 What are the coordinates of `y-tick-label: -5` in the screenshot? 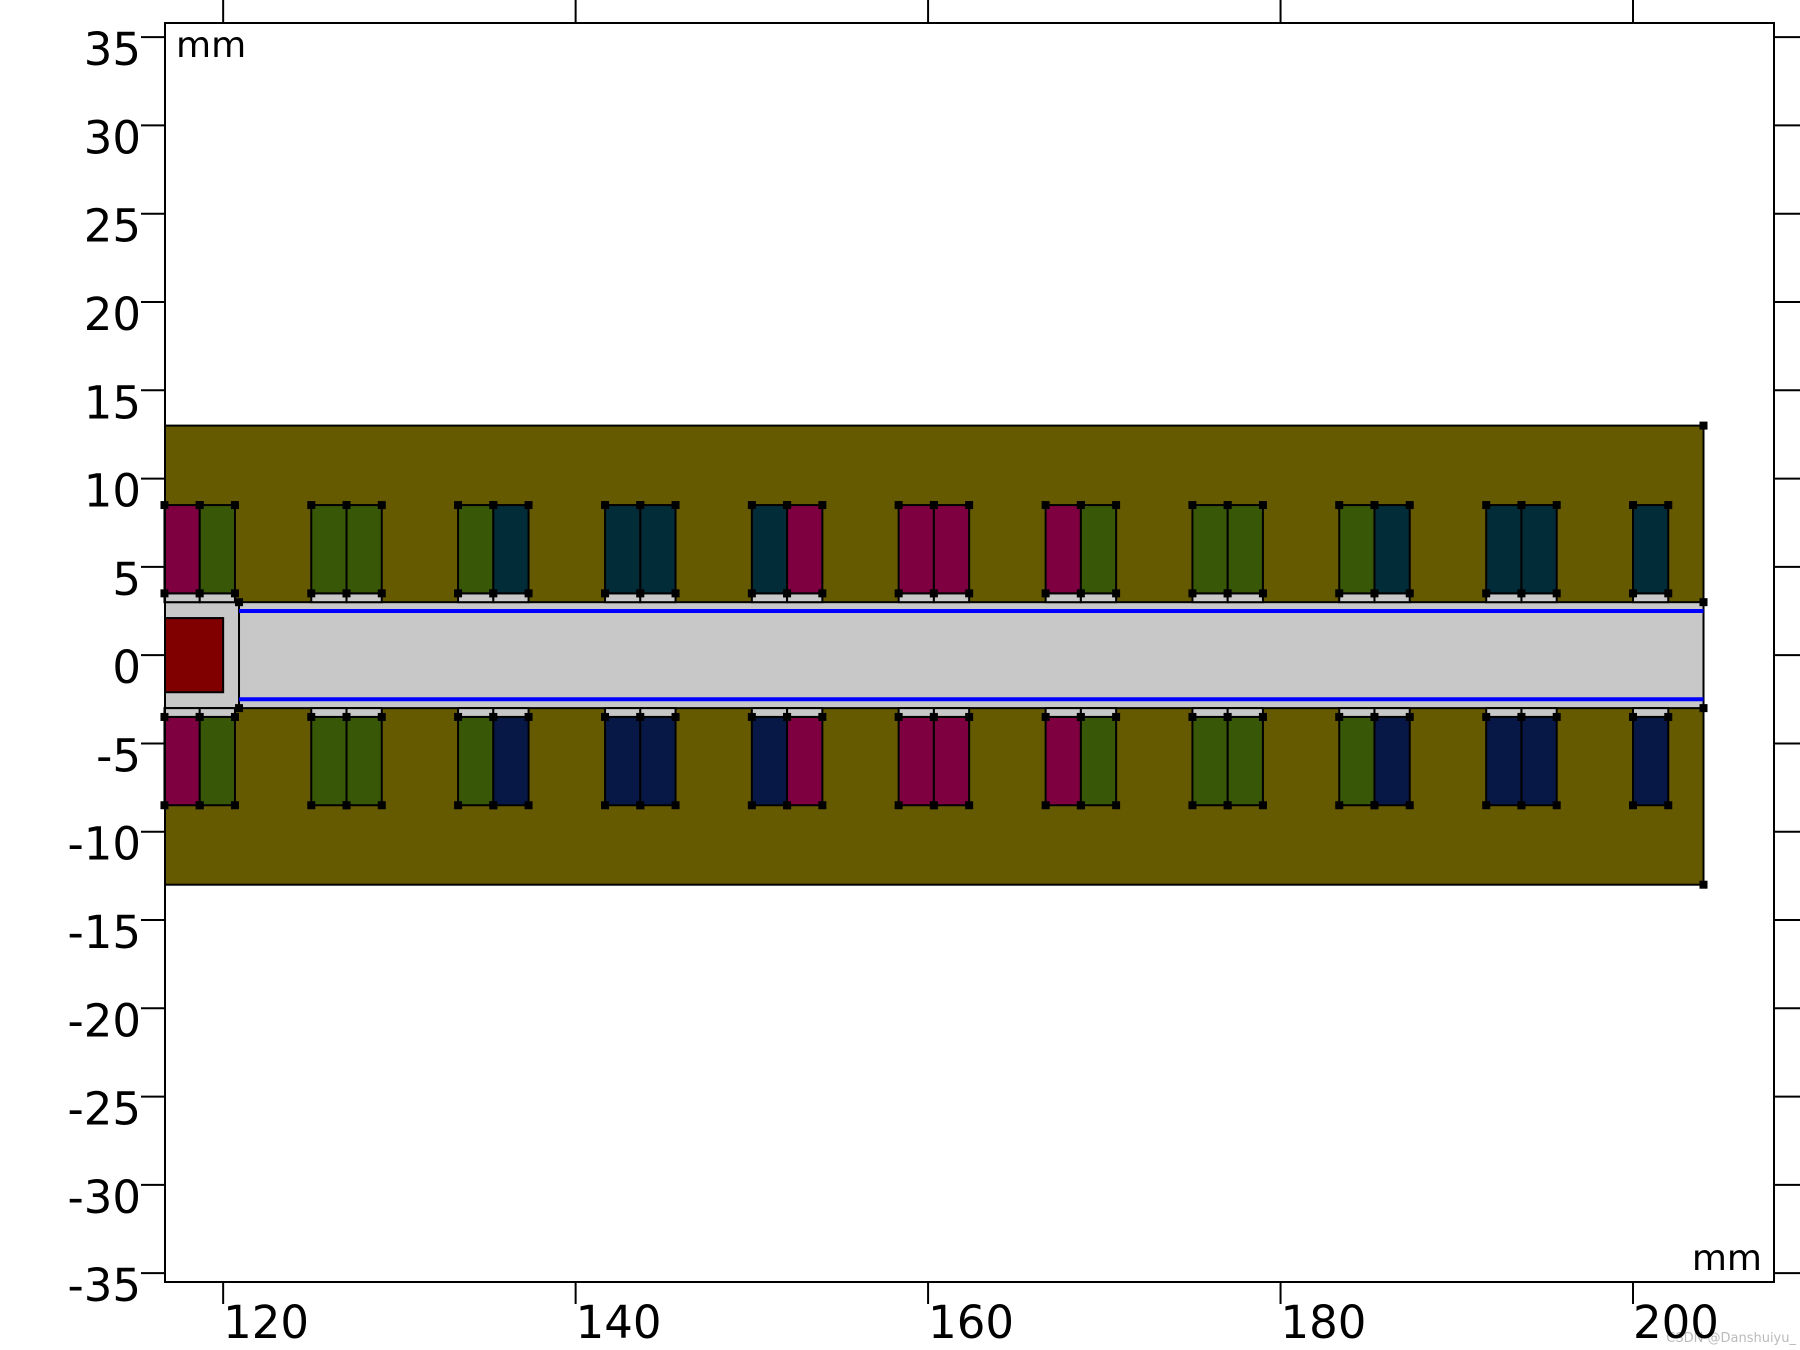 It's located at (118, 755).